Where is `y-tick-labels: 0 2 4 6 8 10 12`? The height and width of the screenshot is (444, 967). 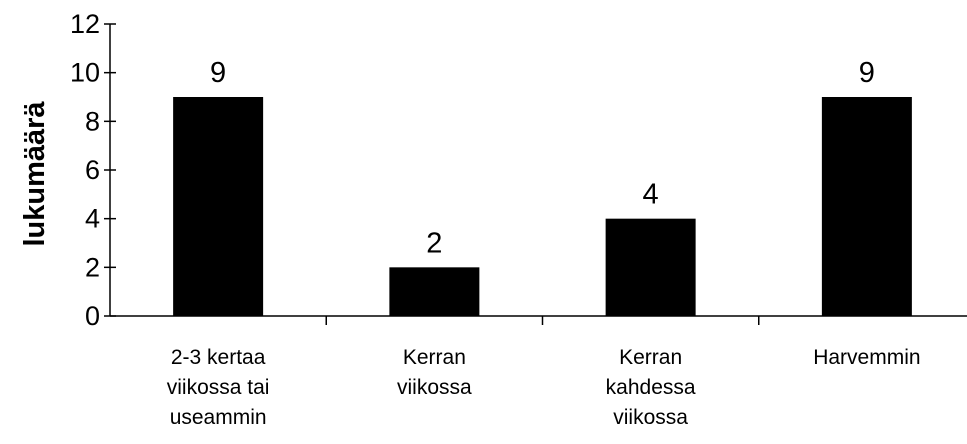
y-tick-labels: 0 2 4 6 8 10 12 is located at coordinates (85, 170).